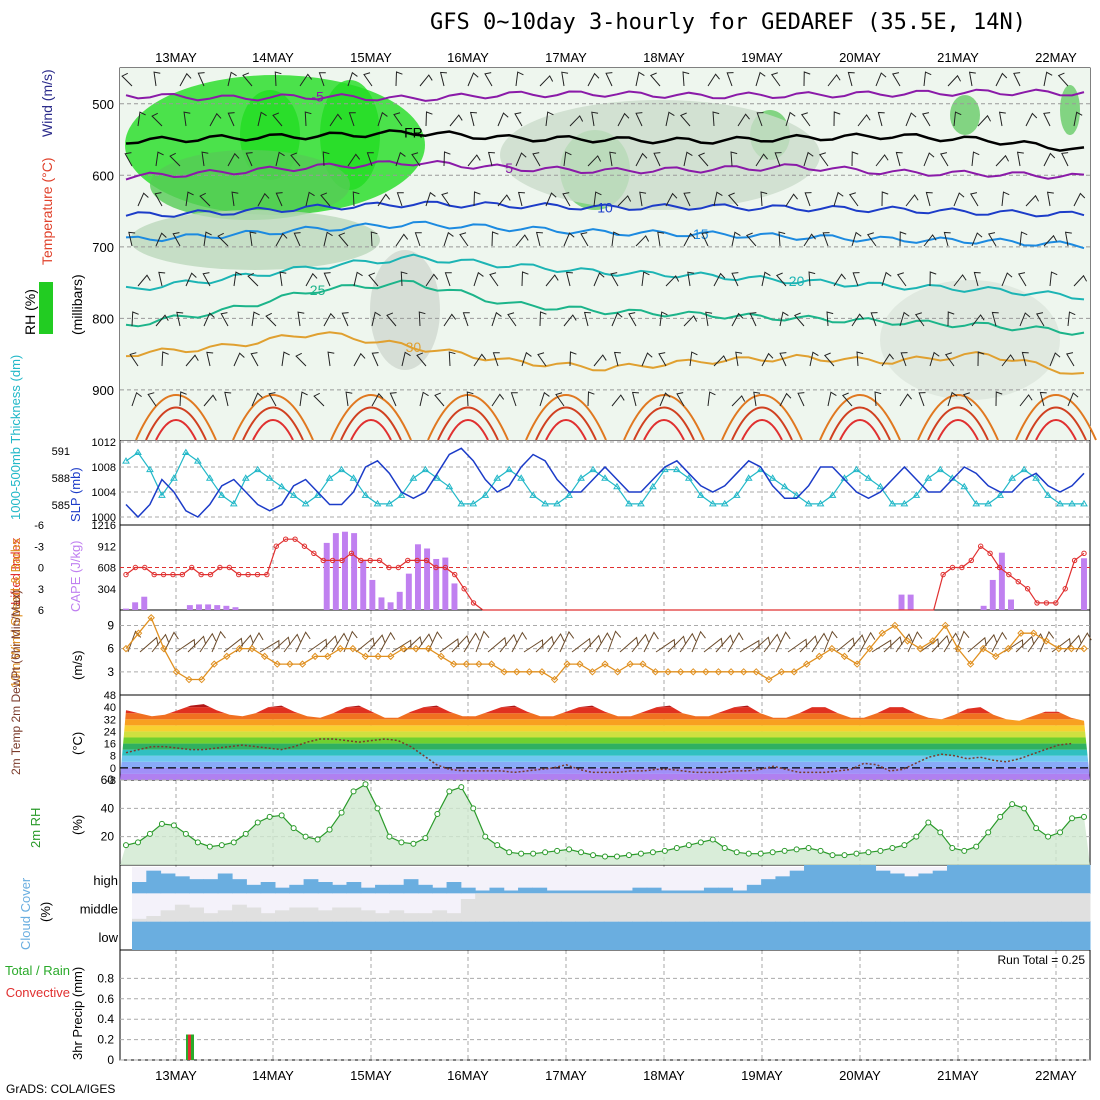 This screenshot has width=1100, height=1100. Describe the element at coordinates (318, 290) in the screenshot. I see `contour-label: 25` at that location.